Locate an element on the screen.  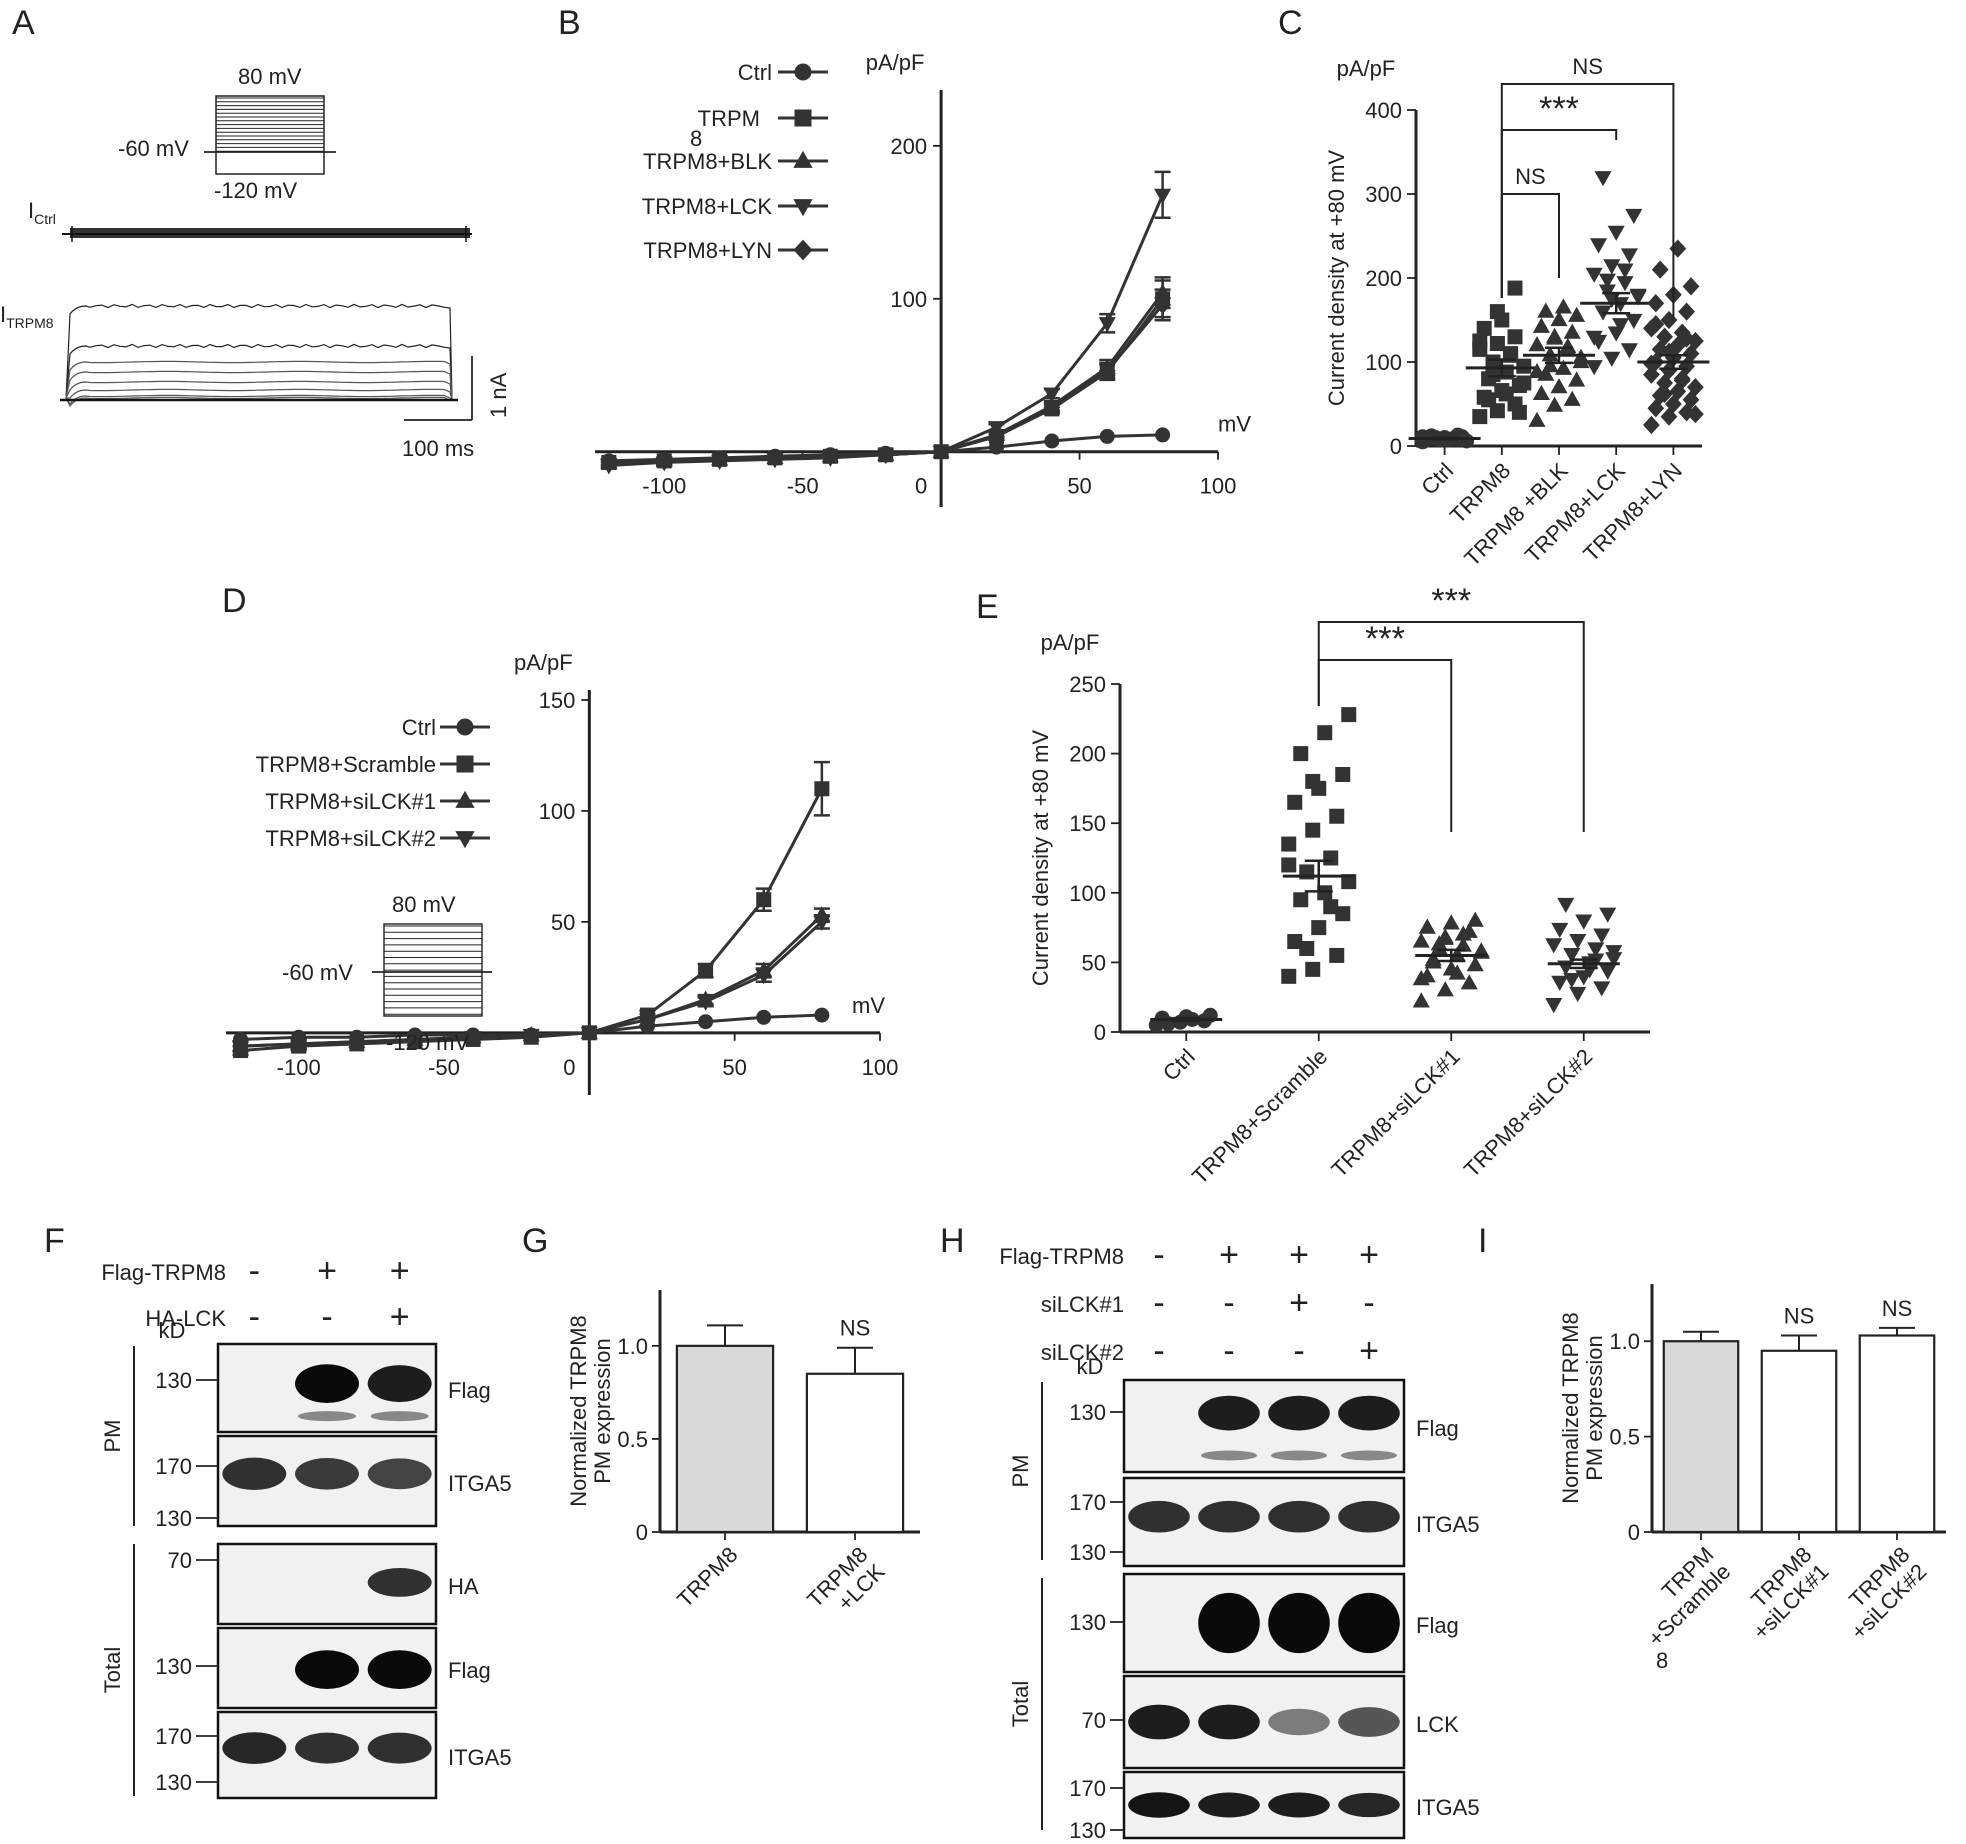
panel-label-h: H is located at coordinates (952, 1241).